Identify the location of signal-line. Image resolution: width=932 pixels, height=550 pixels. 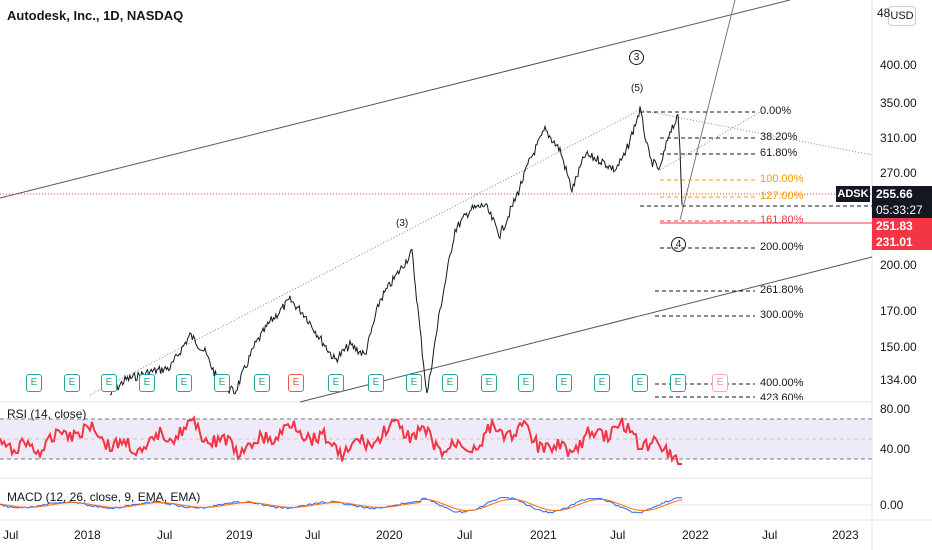
(341, 505).